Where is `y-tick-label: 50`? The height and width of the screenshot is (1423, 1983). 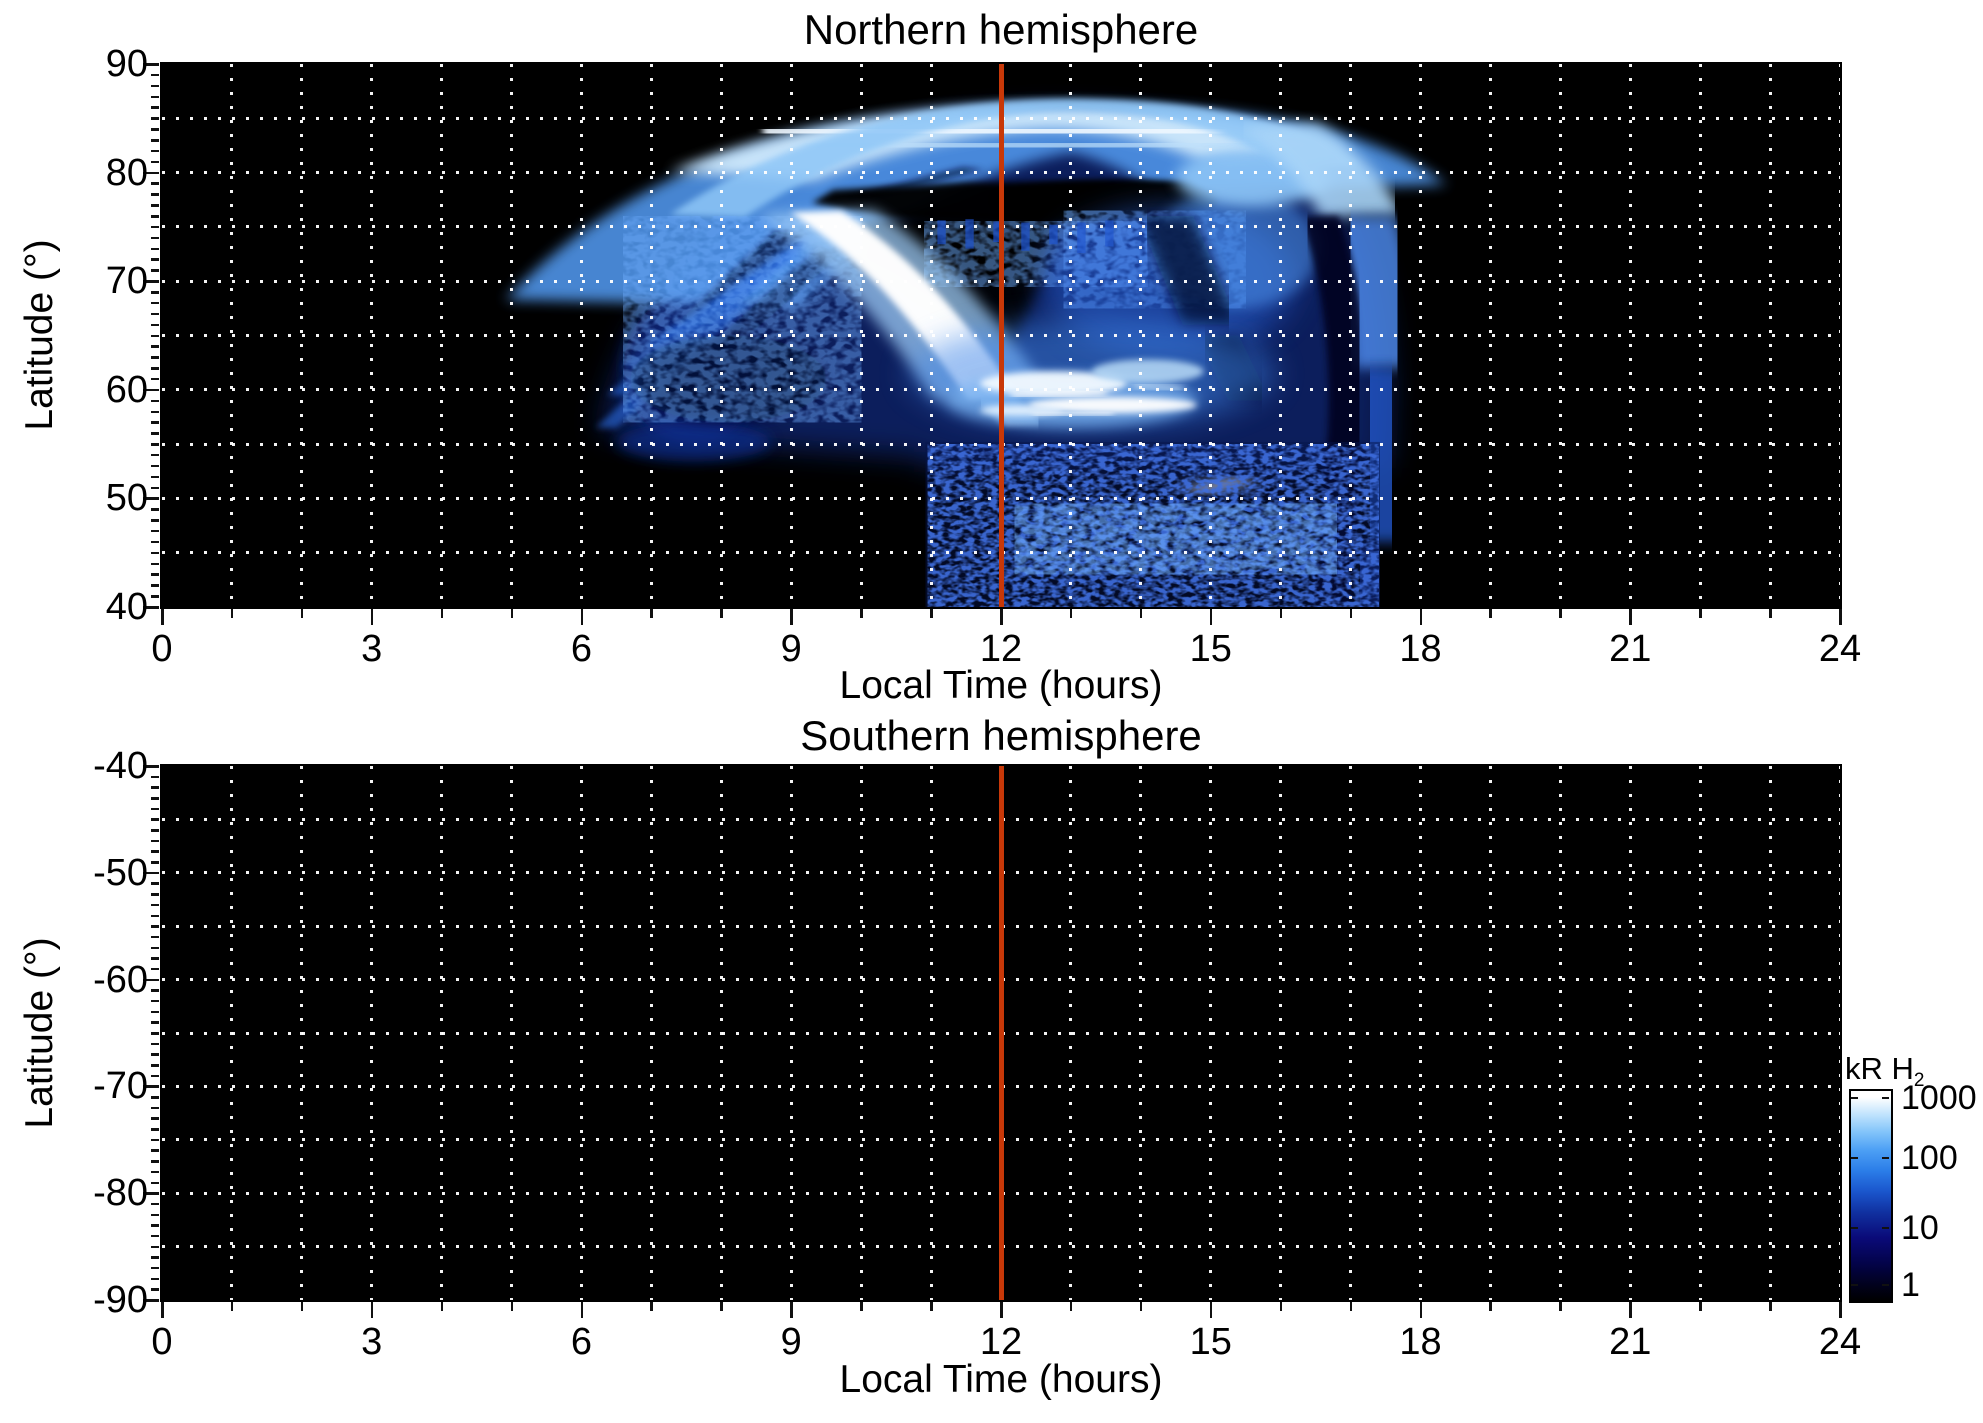 y-tick-label: 50 is located at coordinates (126, 498).